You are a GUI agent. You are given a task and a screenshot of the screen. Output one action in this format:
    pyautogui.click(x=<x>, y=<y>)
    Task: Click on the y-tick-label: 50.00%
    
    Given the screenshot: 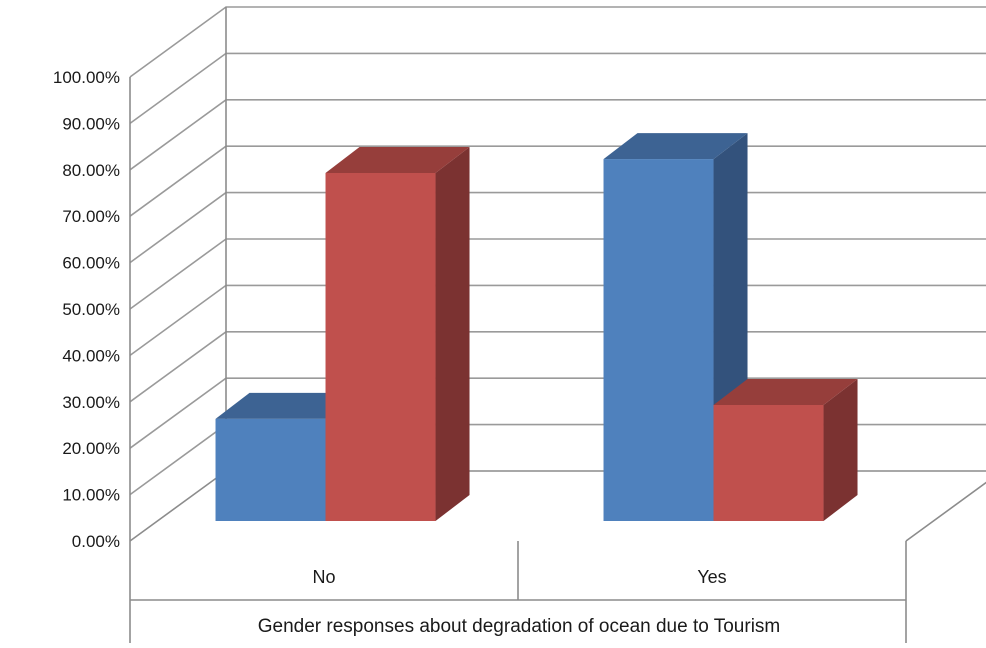 What is the action you would take?
    pyautogui.click(x=91, y=309)
    